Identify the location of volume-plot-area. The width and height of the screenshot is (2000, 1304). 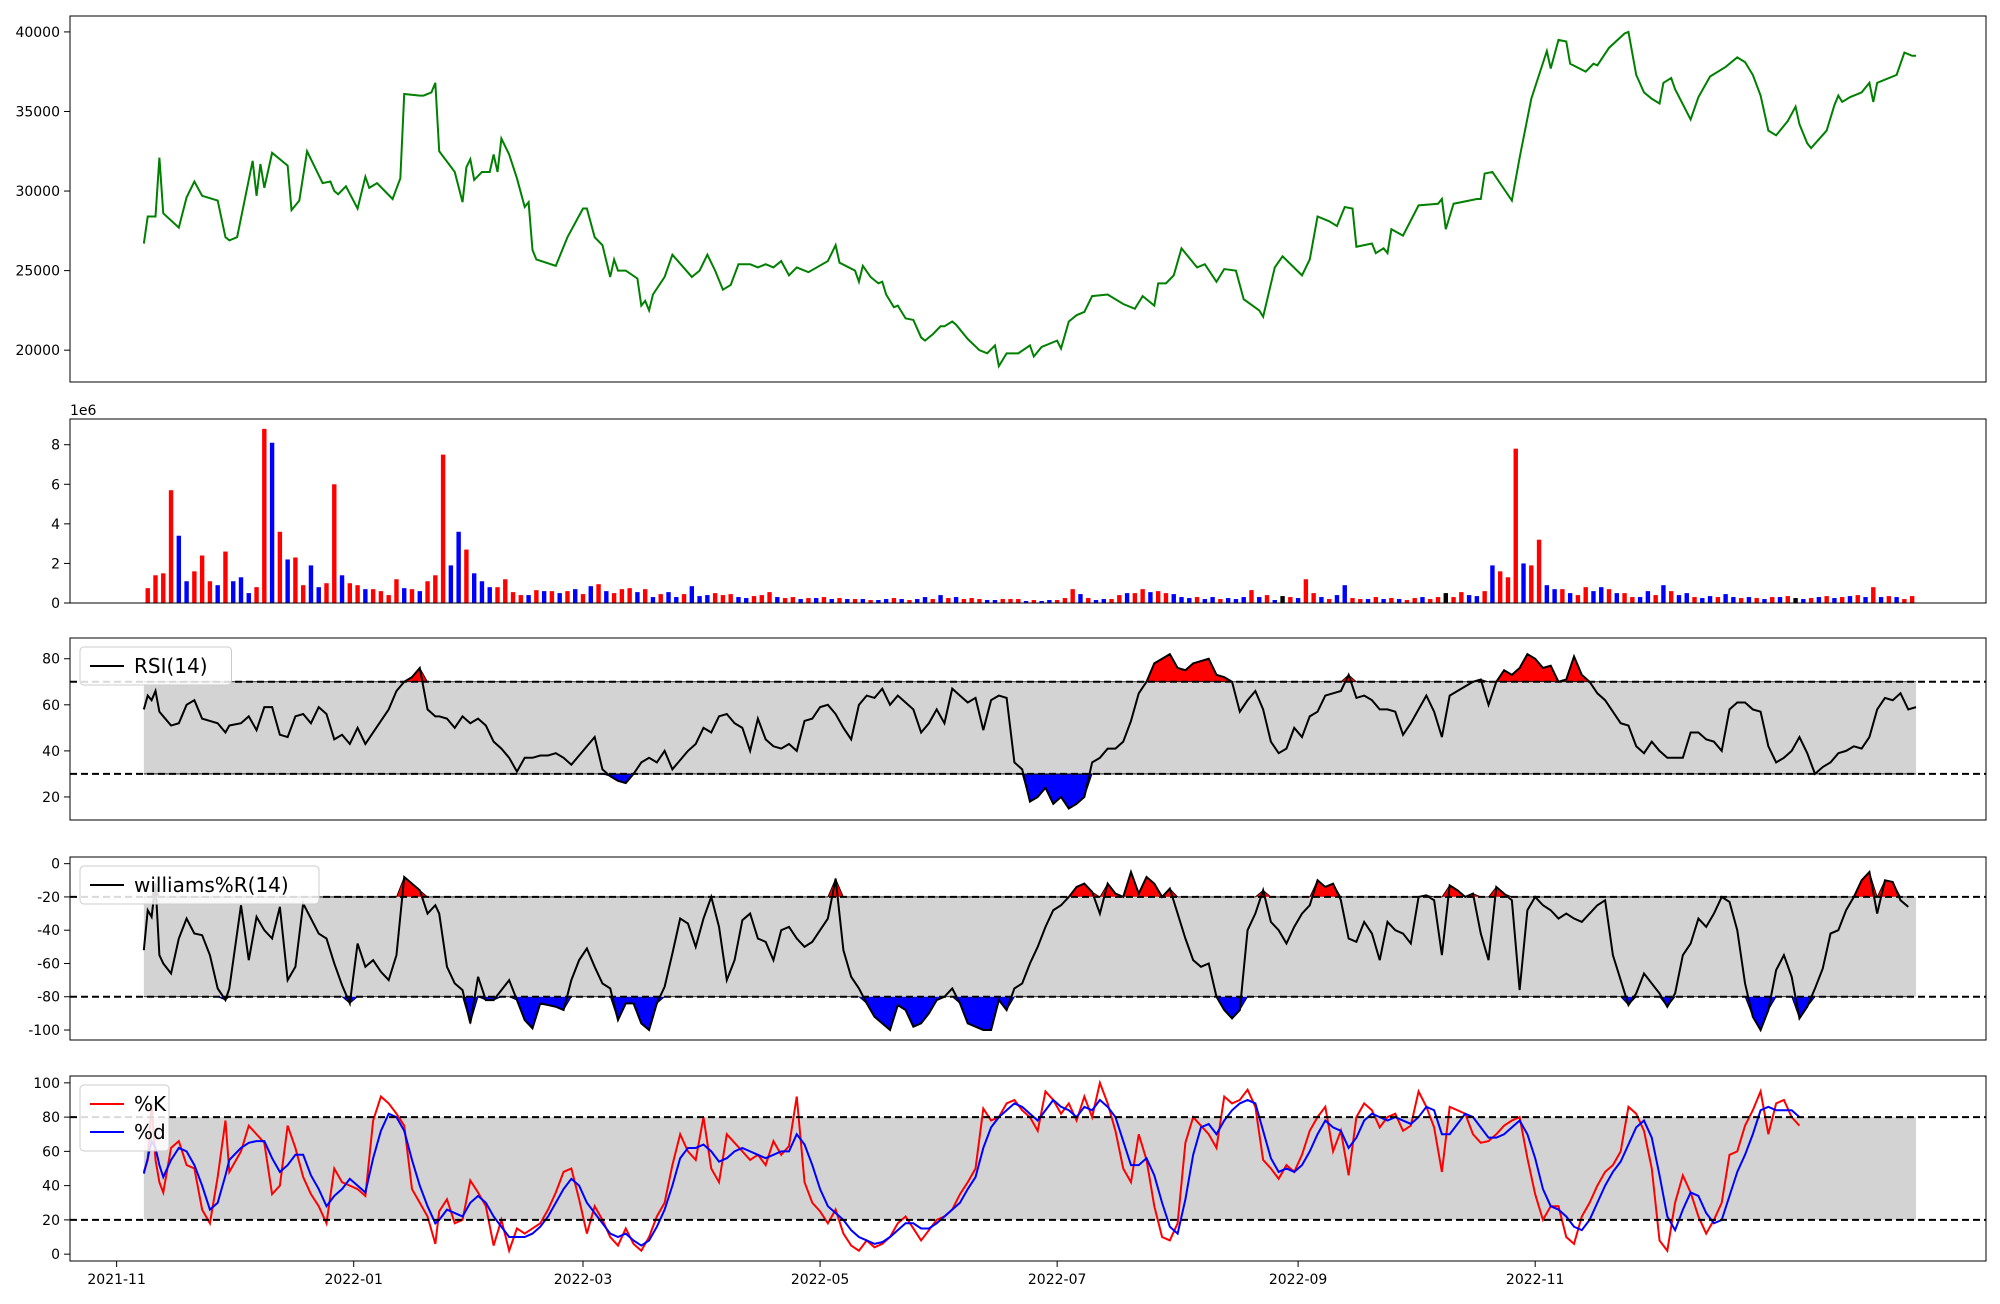
(1028, 511).